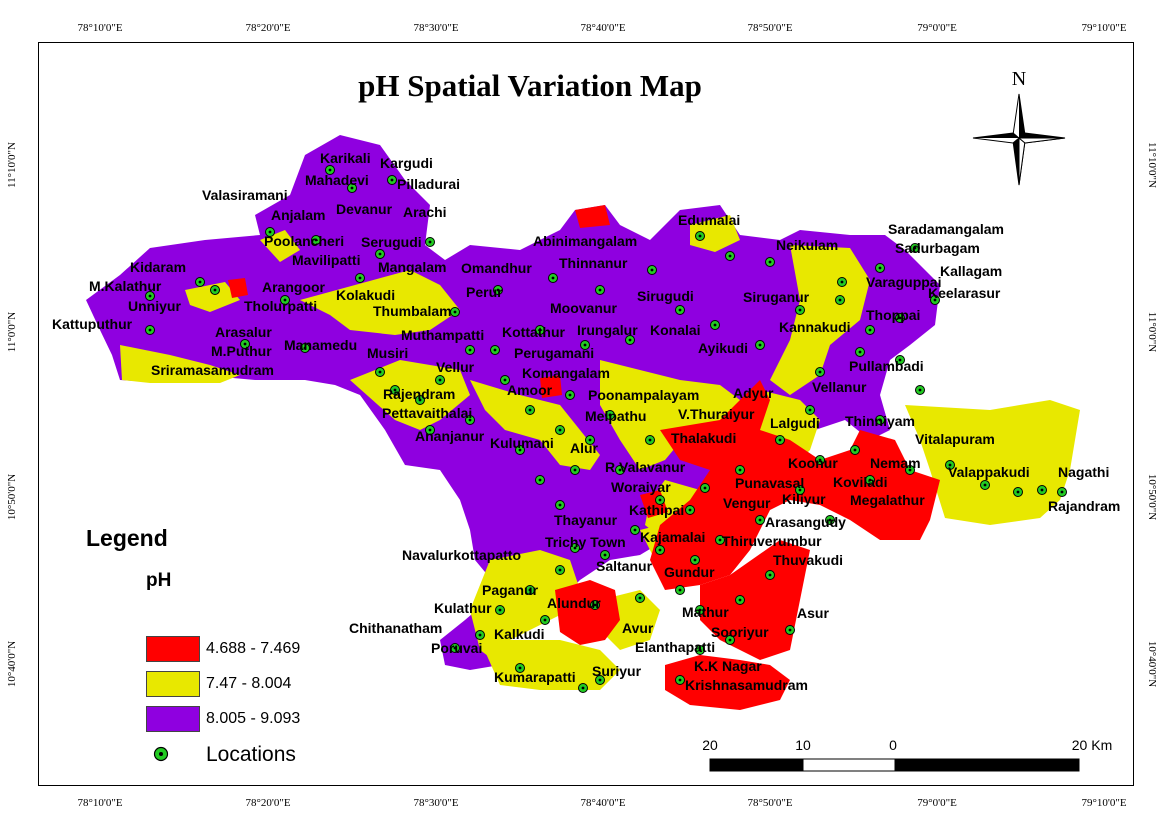 Image resolution: width=1170 pixels, height=827 pixels. Describe the element at coordinates (574, 603) in the screenshot. I see `place-label: Alundur` at that location.